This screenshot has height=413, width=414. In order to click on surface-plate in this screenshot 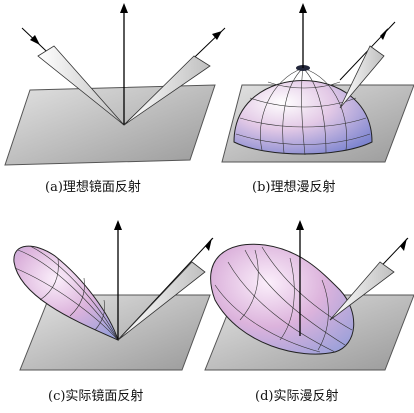, I will do `click(110, 125)`.